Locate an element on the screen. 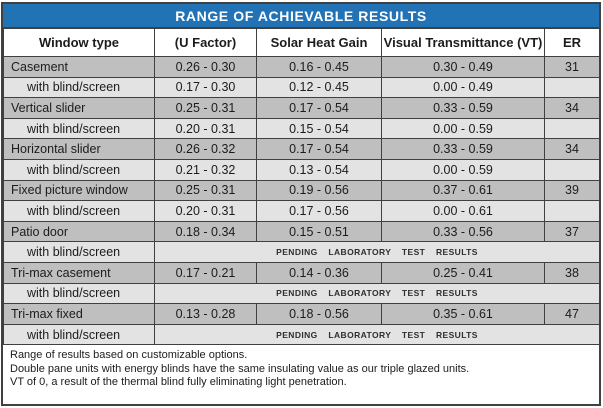 Image resolution: width=603 pixels, height=408 pixels. er-cell: 38 is located at coordinates (571, 272).